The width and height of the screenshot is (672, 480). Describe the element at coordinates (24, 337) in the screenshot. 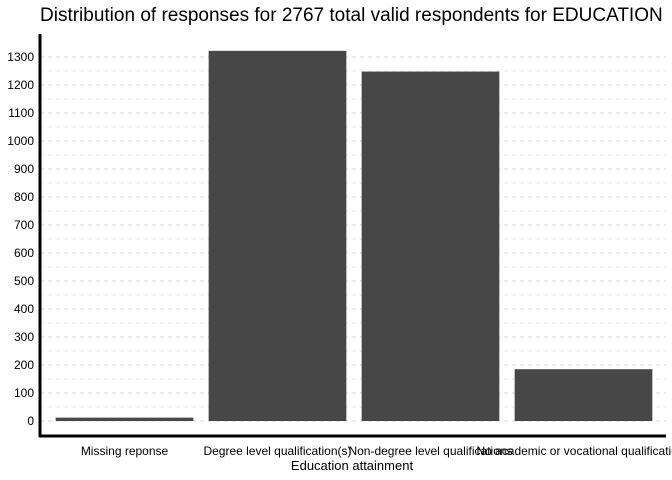

I see `y-tick-label: 300` at that location.